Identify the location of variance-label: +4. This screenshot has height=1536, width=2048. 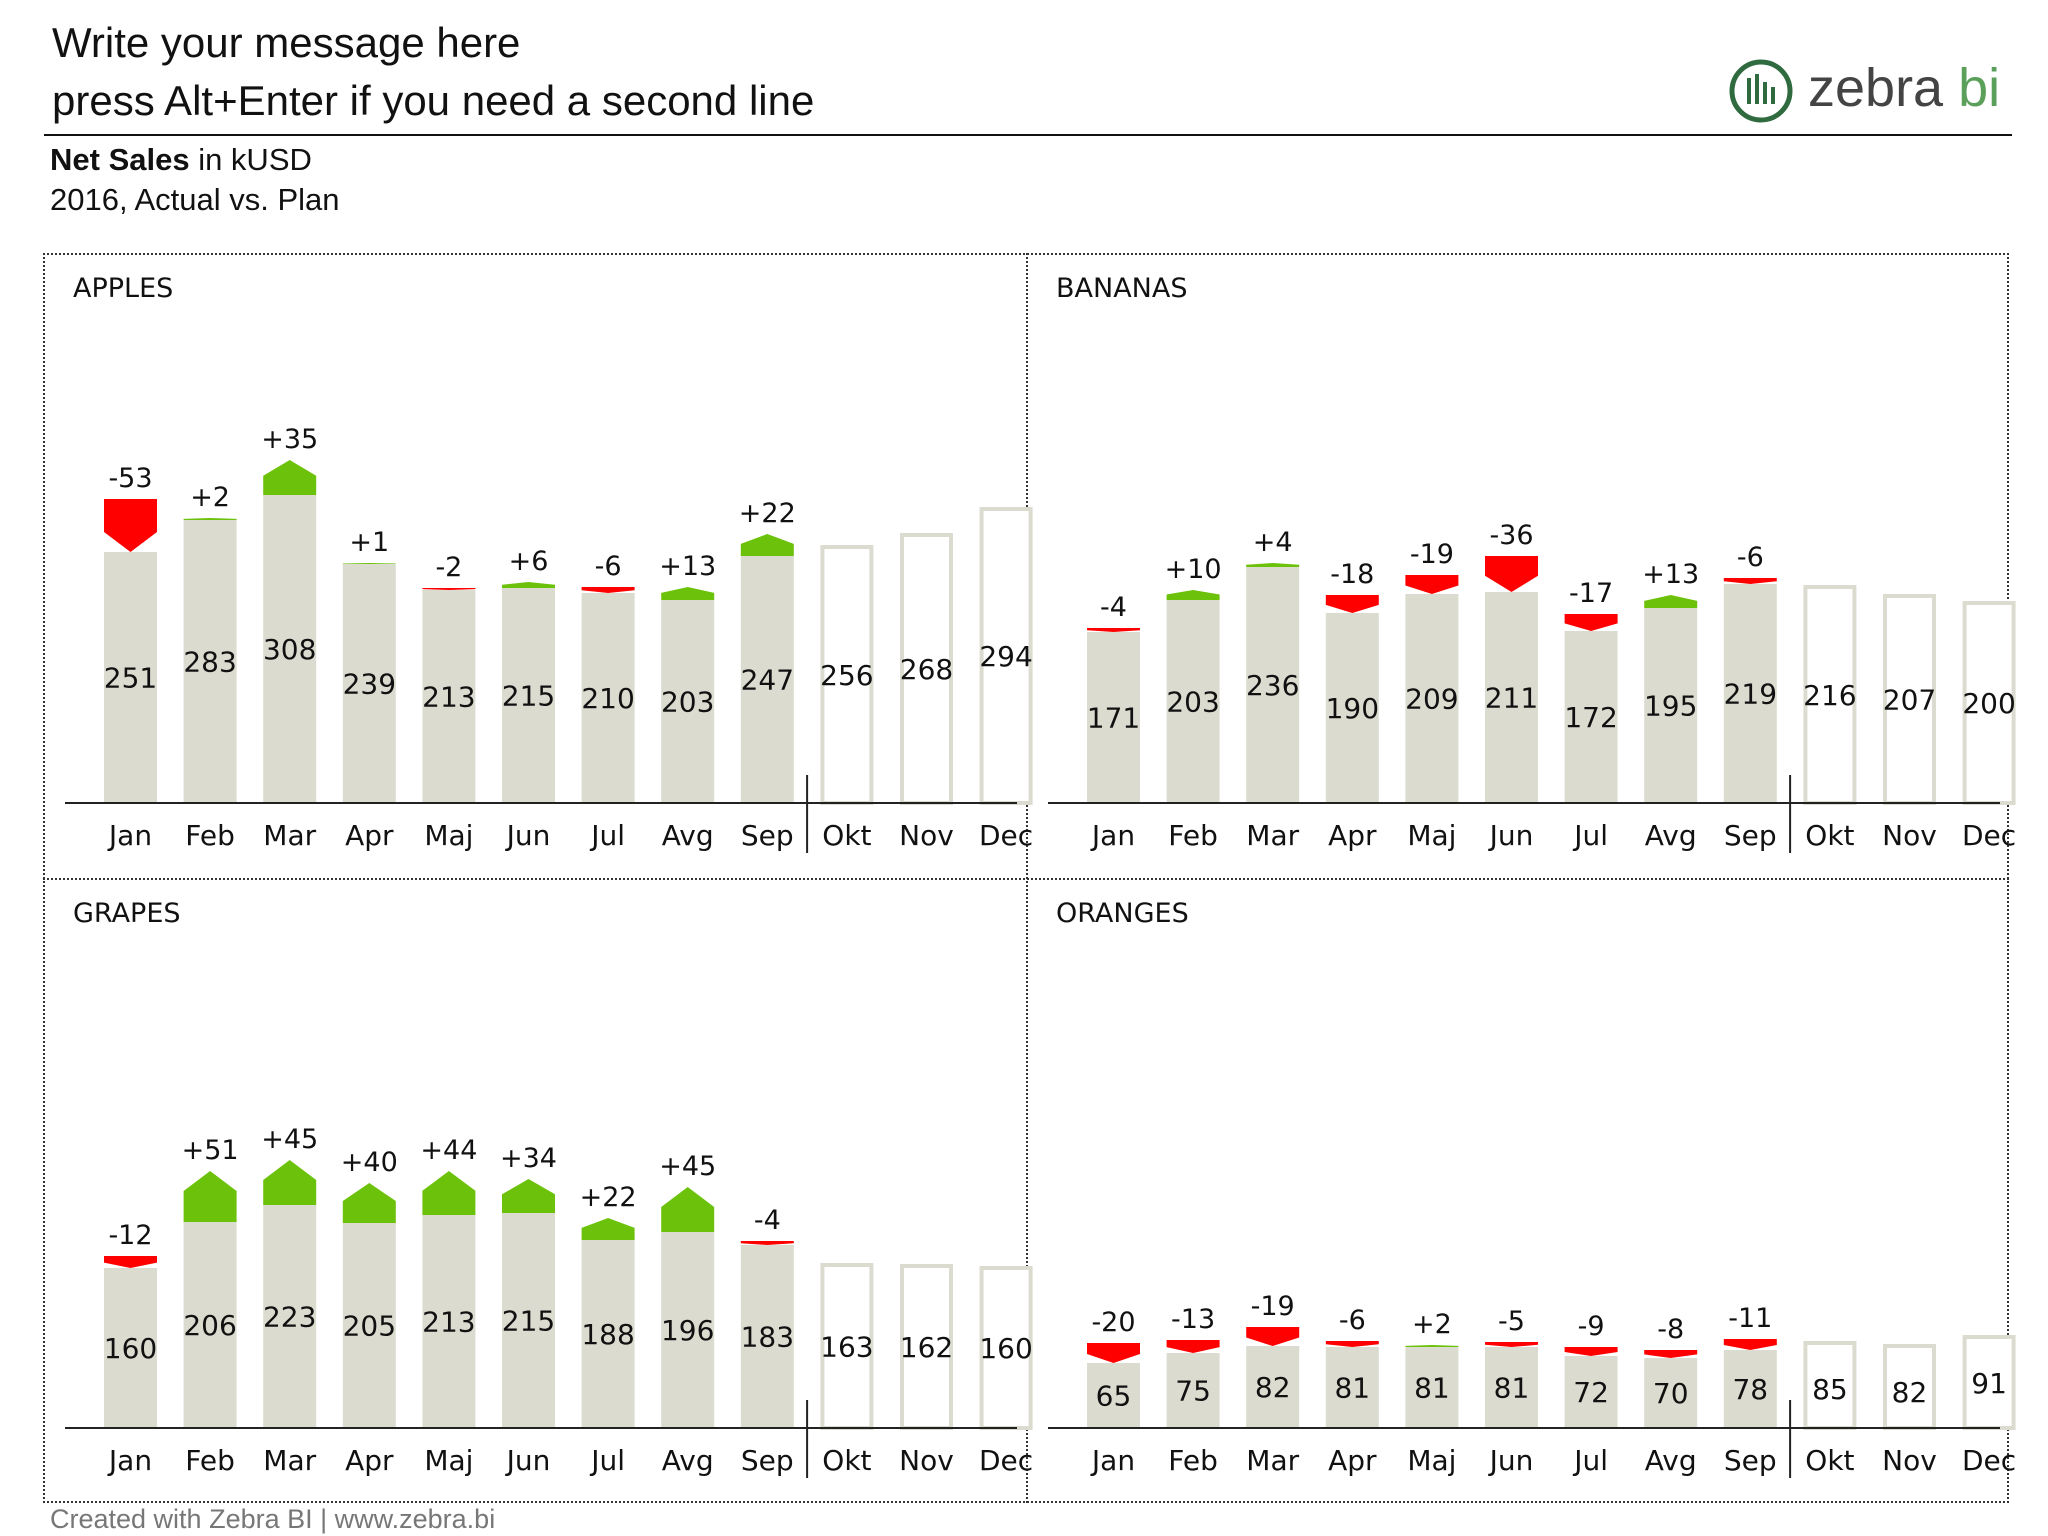
(1273, 542).